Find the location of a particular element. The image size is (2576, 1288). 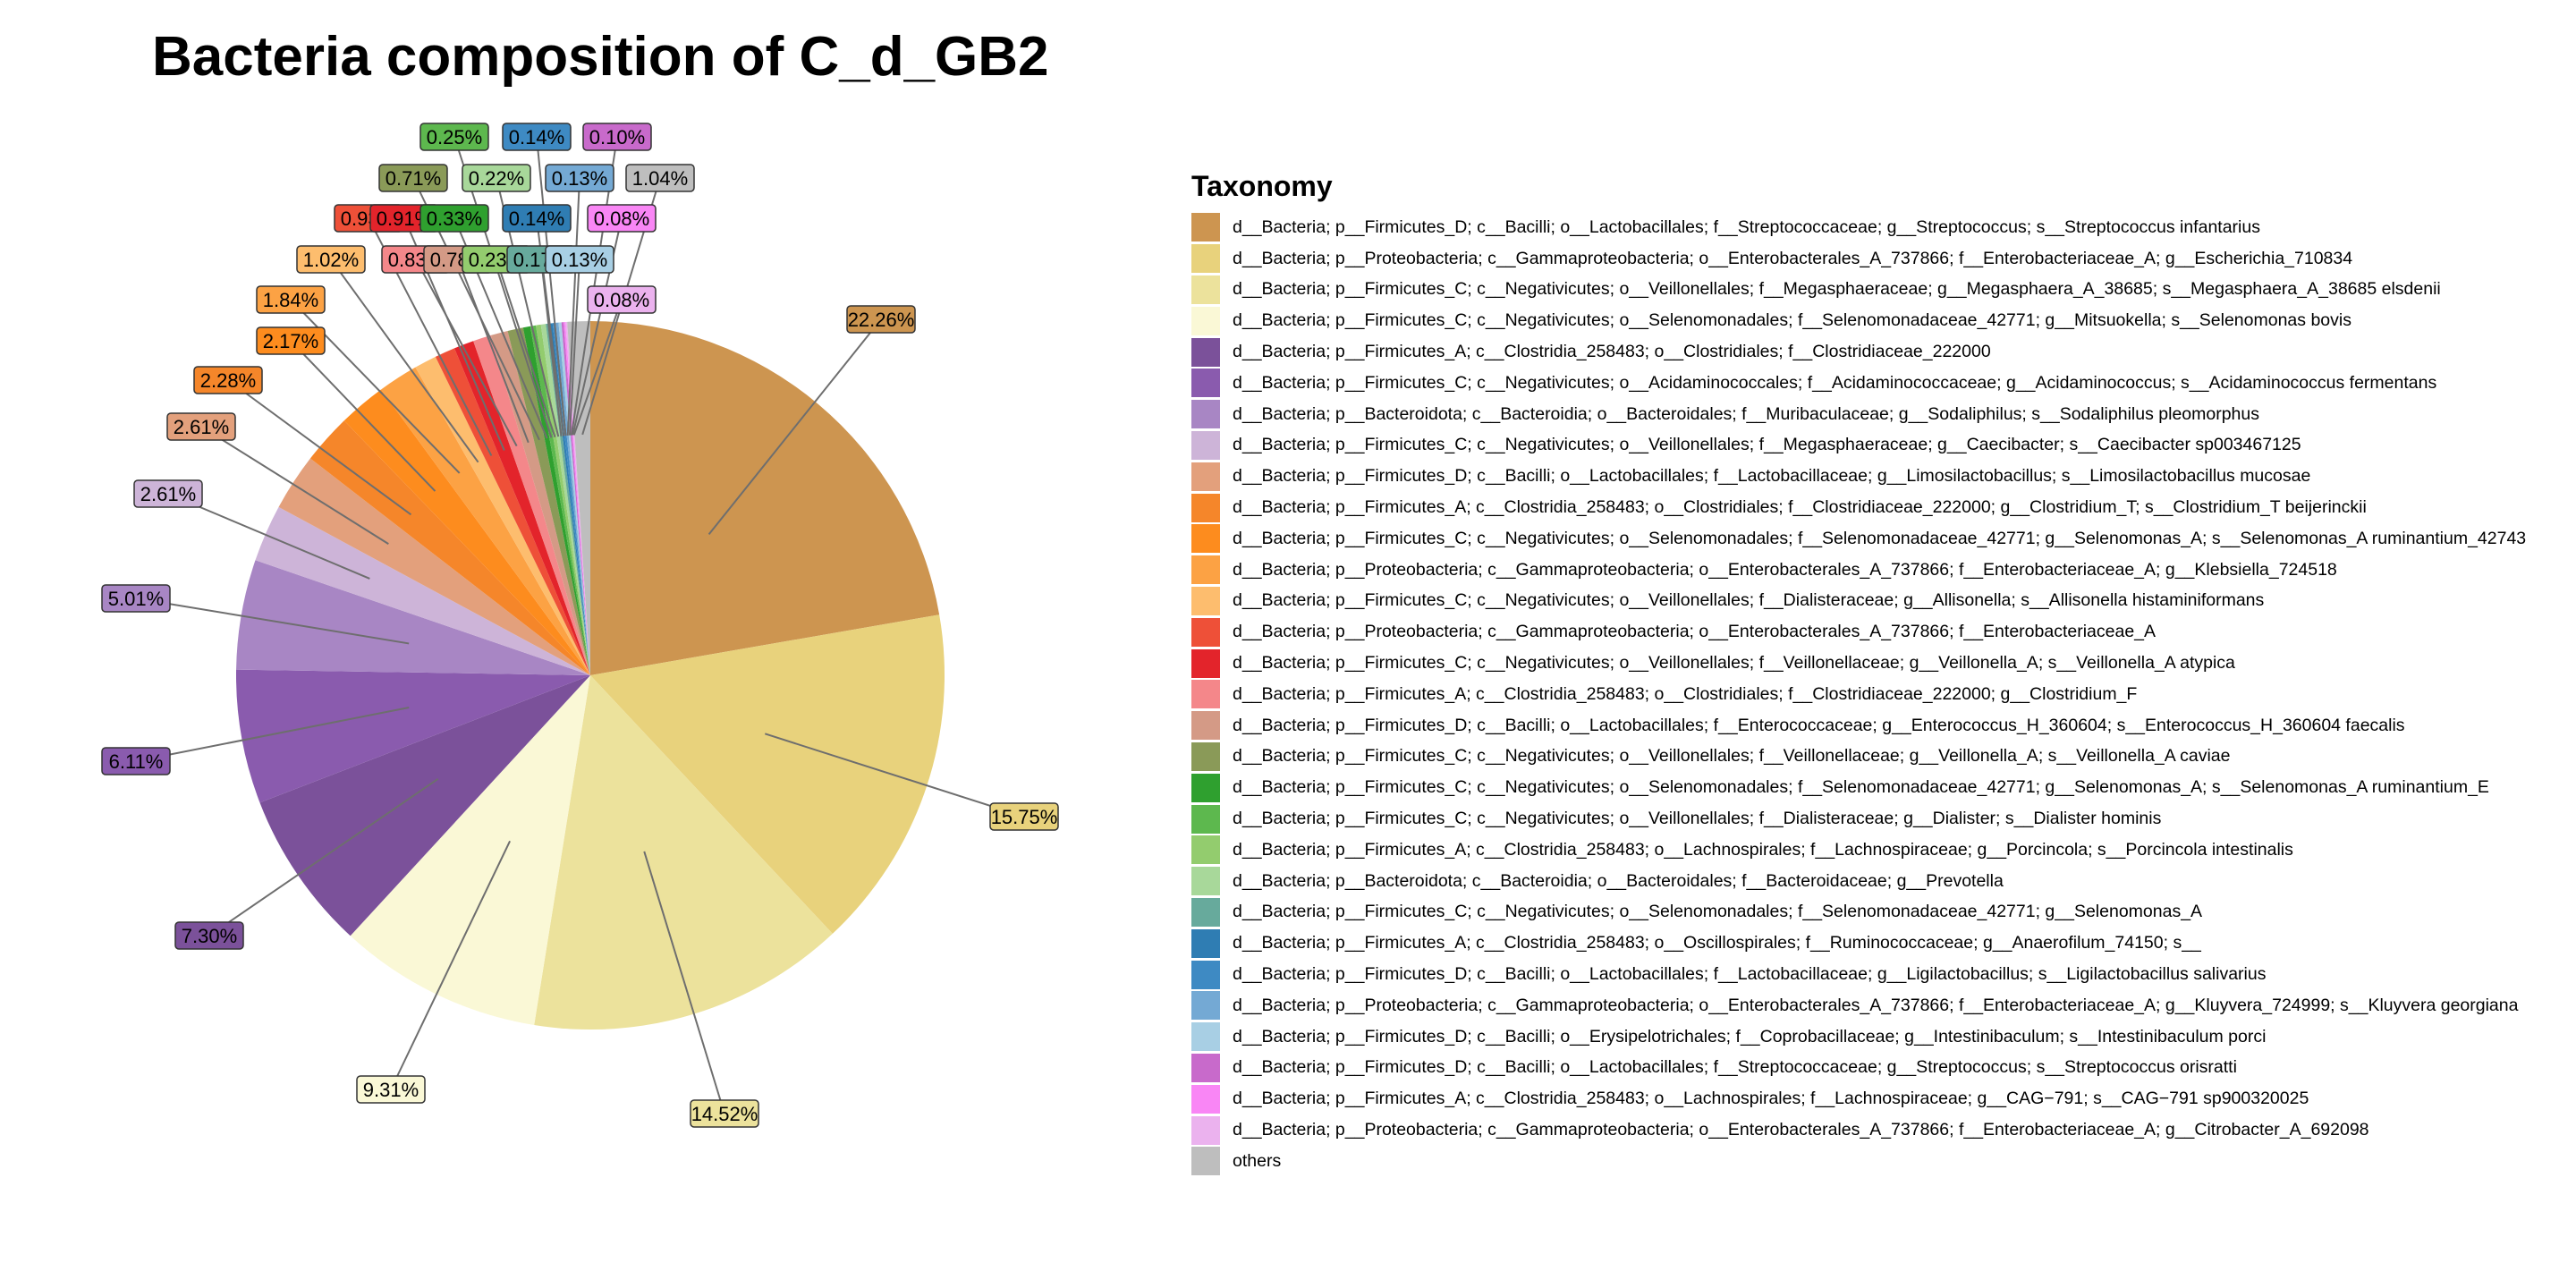

chart-title: Bacteria composition of C_d_GB2 is located at coordinates (600, 57).